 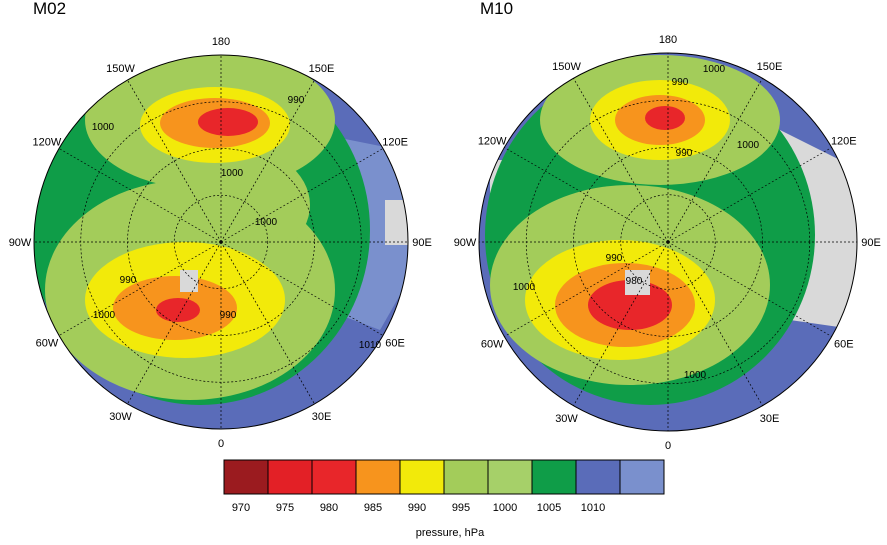 What do you see at coordinates (373, 508) in the screenshot?
I see `colorbar-tick-label: 985` at bounding box center [373, 508].